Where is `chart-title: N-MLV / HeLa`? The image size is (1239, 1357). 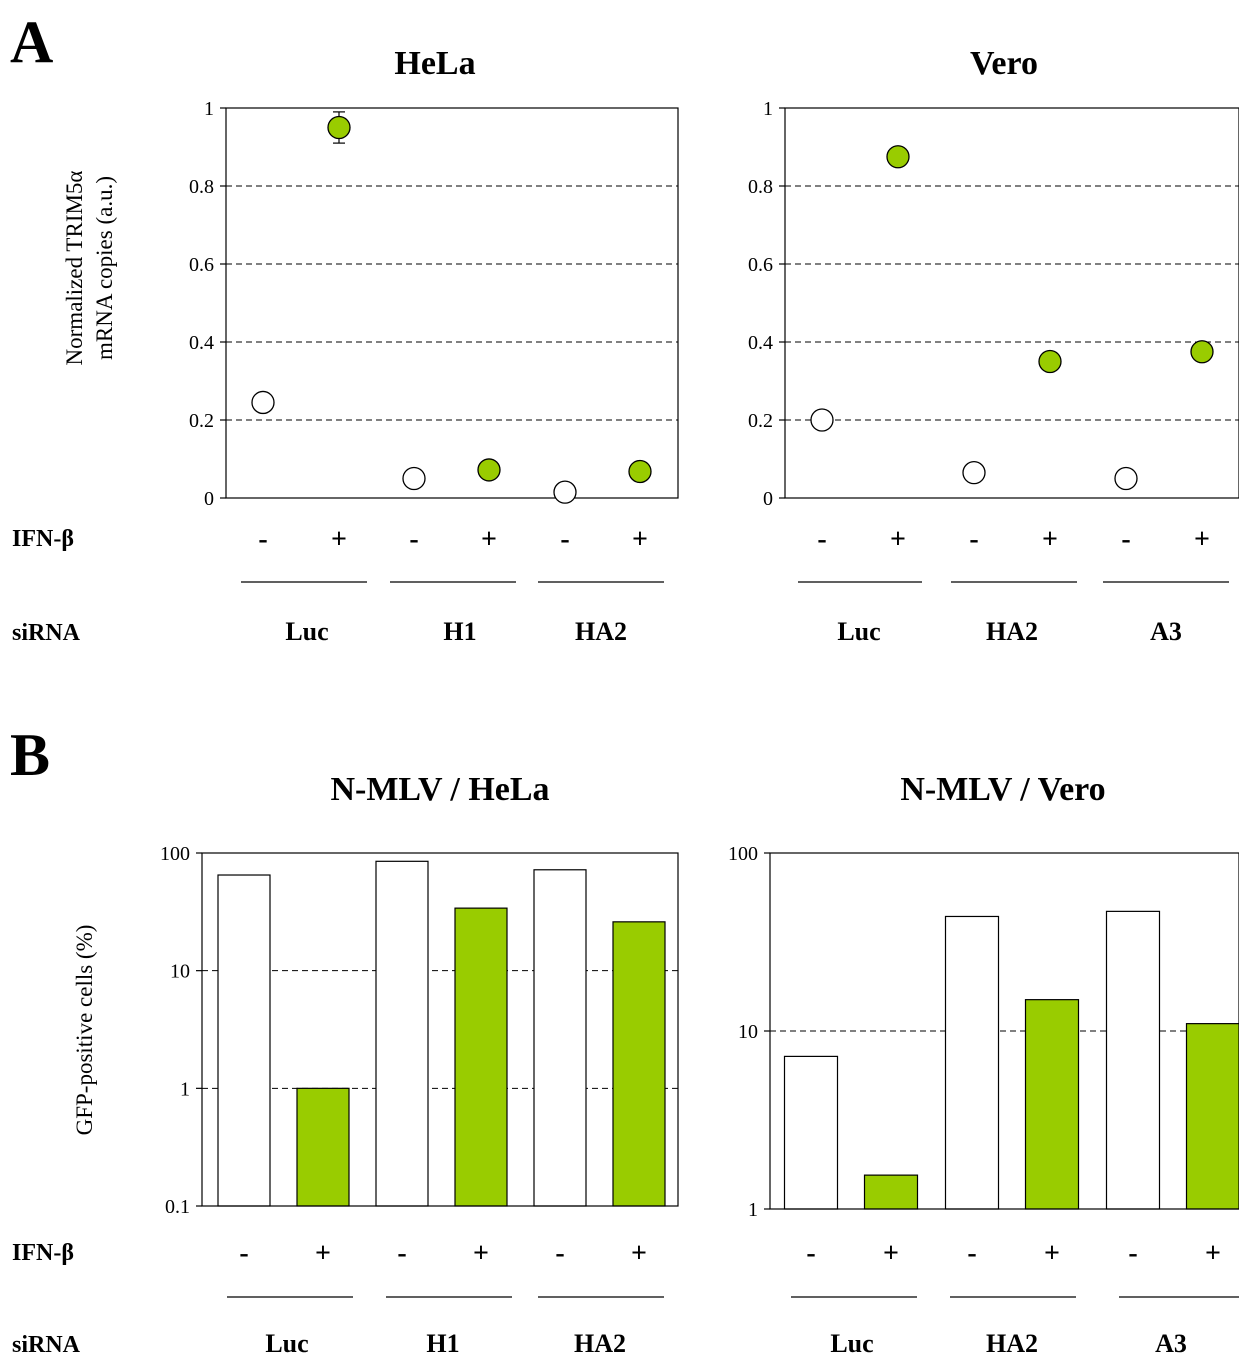
chart-title: N-MLV / HeLa is located at coordinates (439, 789).